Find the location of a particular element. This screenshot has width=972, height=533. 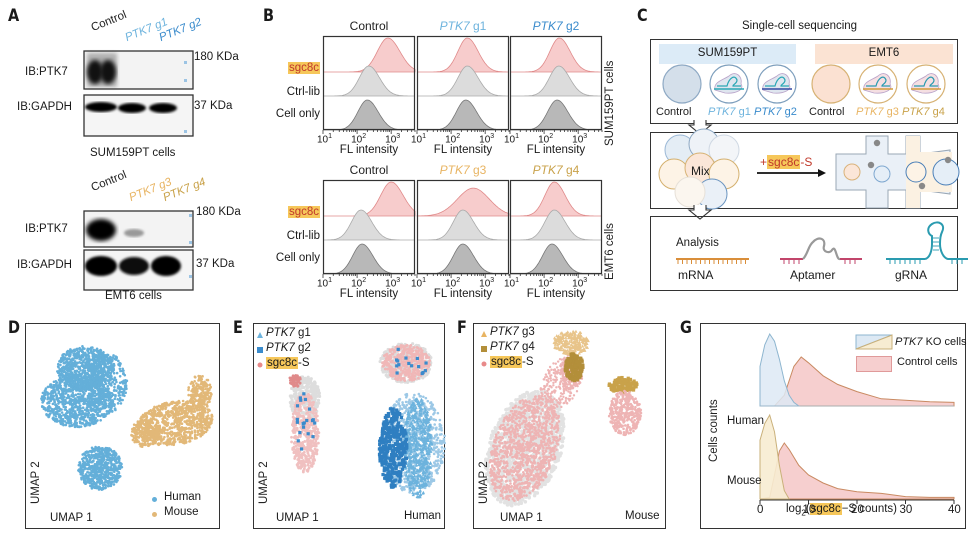

cell-line-side-label: SUM159PT cells is located at coordinates (610, 103).